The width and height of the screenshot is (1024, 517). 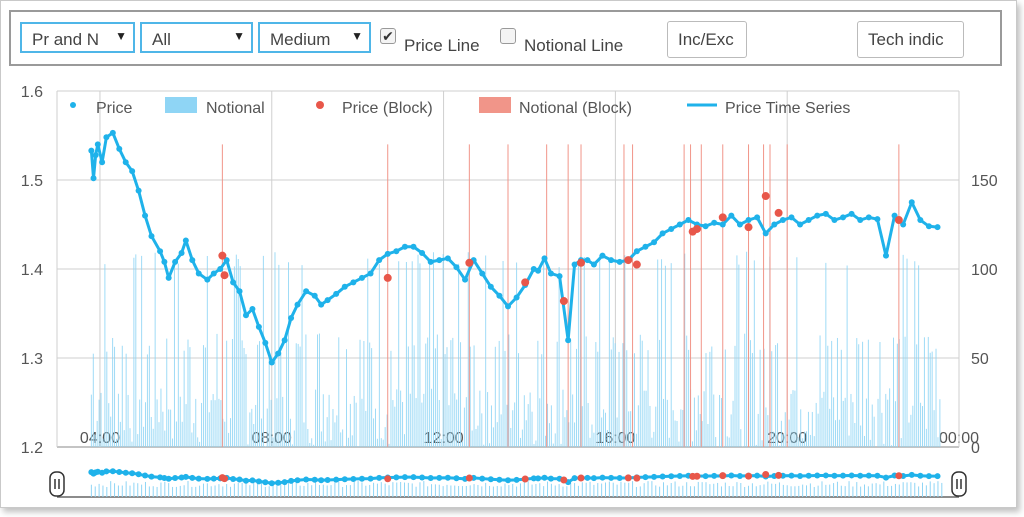 I want to click on filter-select: All ▼, so click(x=196, y=37).